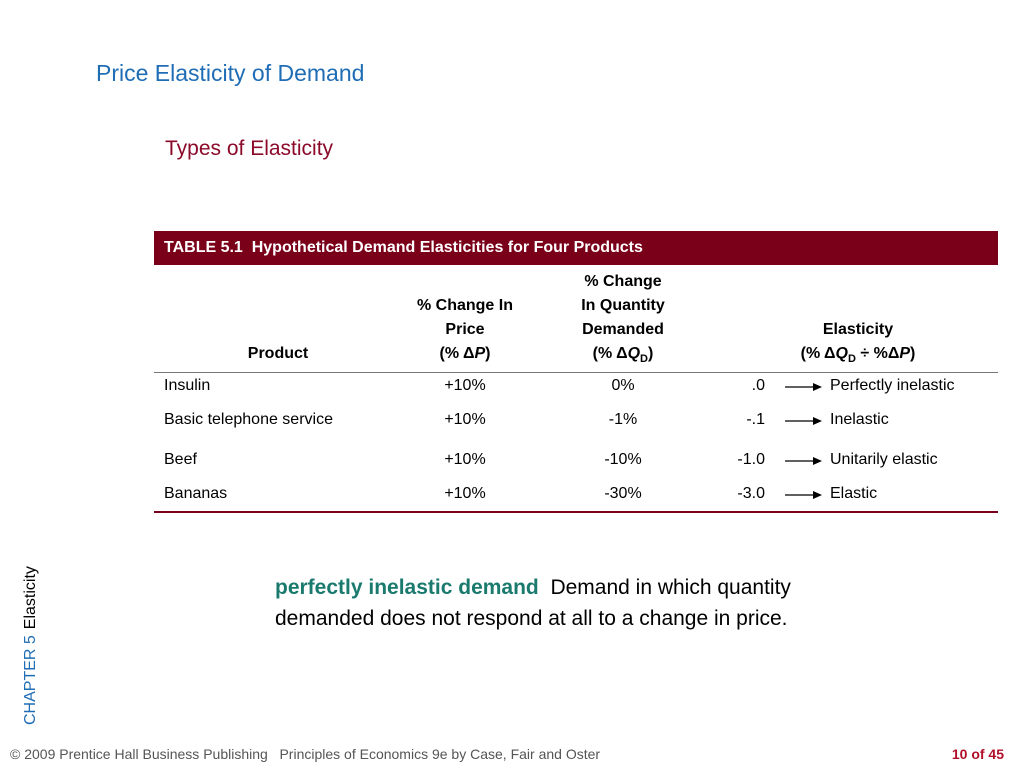  I want to click on table-cell: -3.0, so click(751, 493).